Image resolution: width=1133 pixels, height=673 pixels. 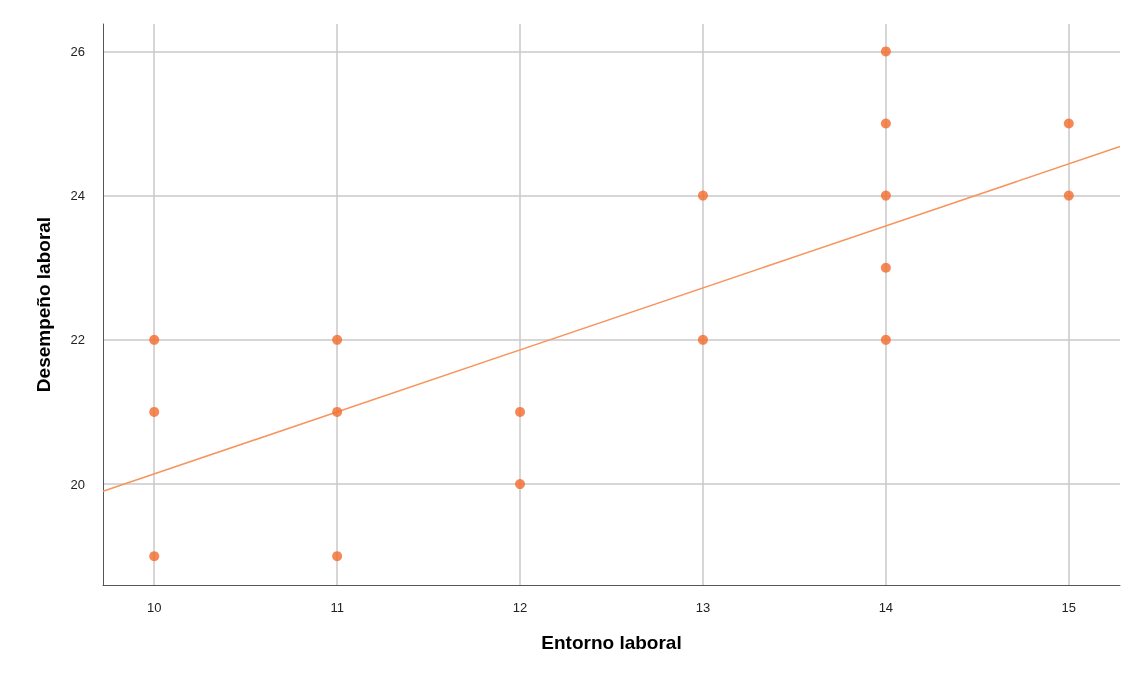 What do you see at coordinates (520, 607) in the screenshot?
I see `x-tick-label: 12` at bounding box center [520, 607].